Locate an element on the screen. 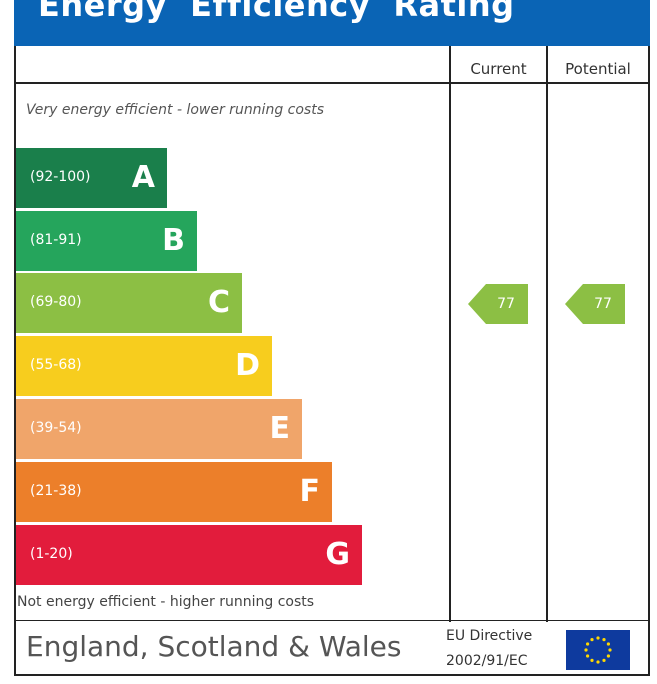 Image resolution: width=657 pixels, height=684 pixels. potential-column-header: Potential is located at coordinates (598, 69).